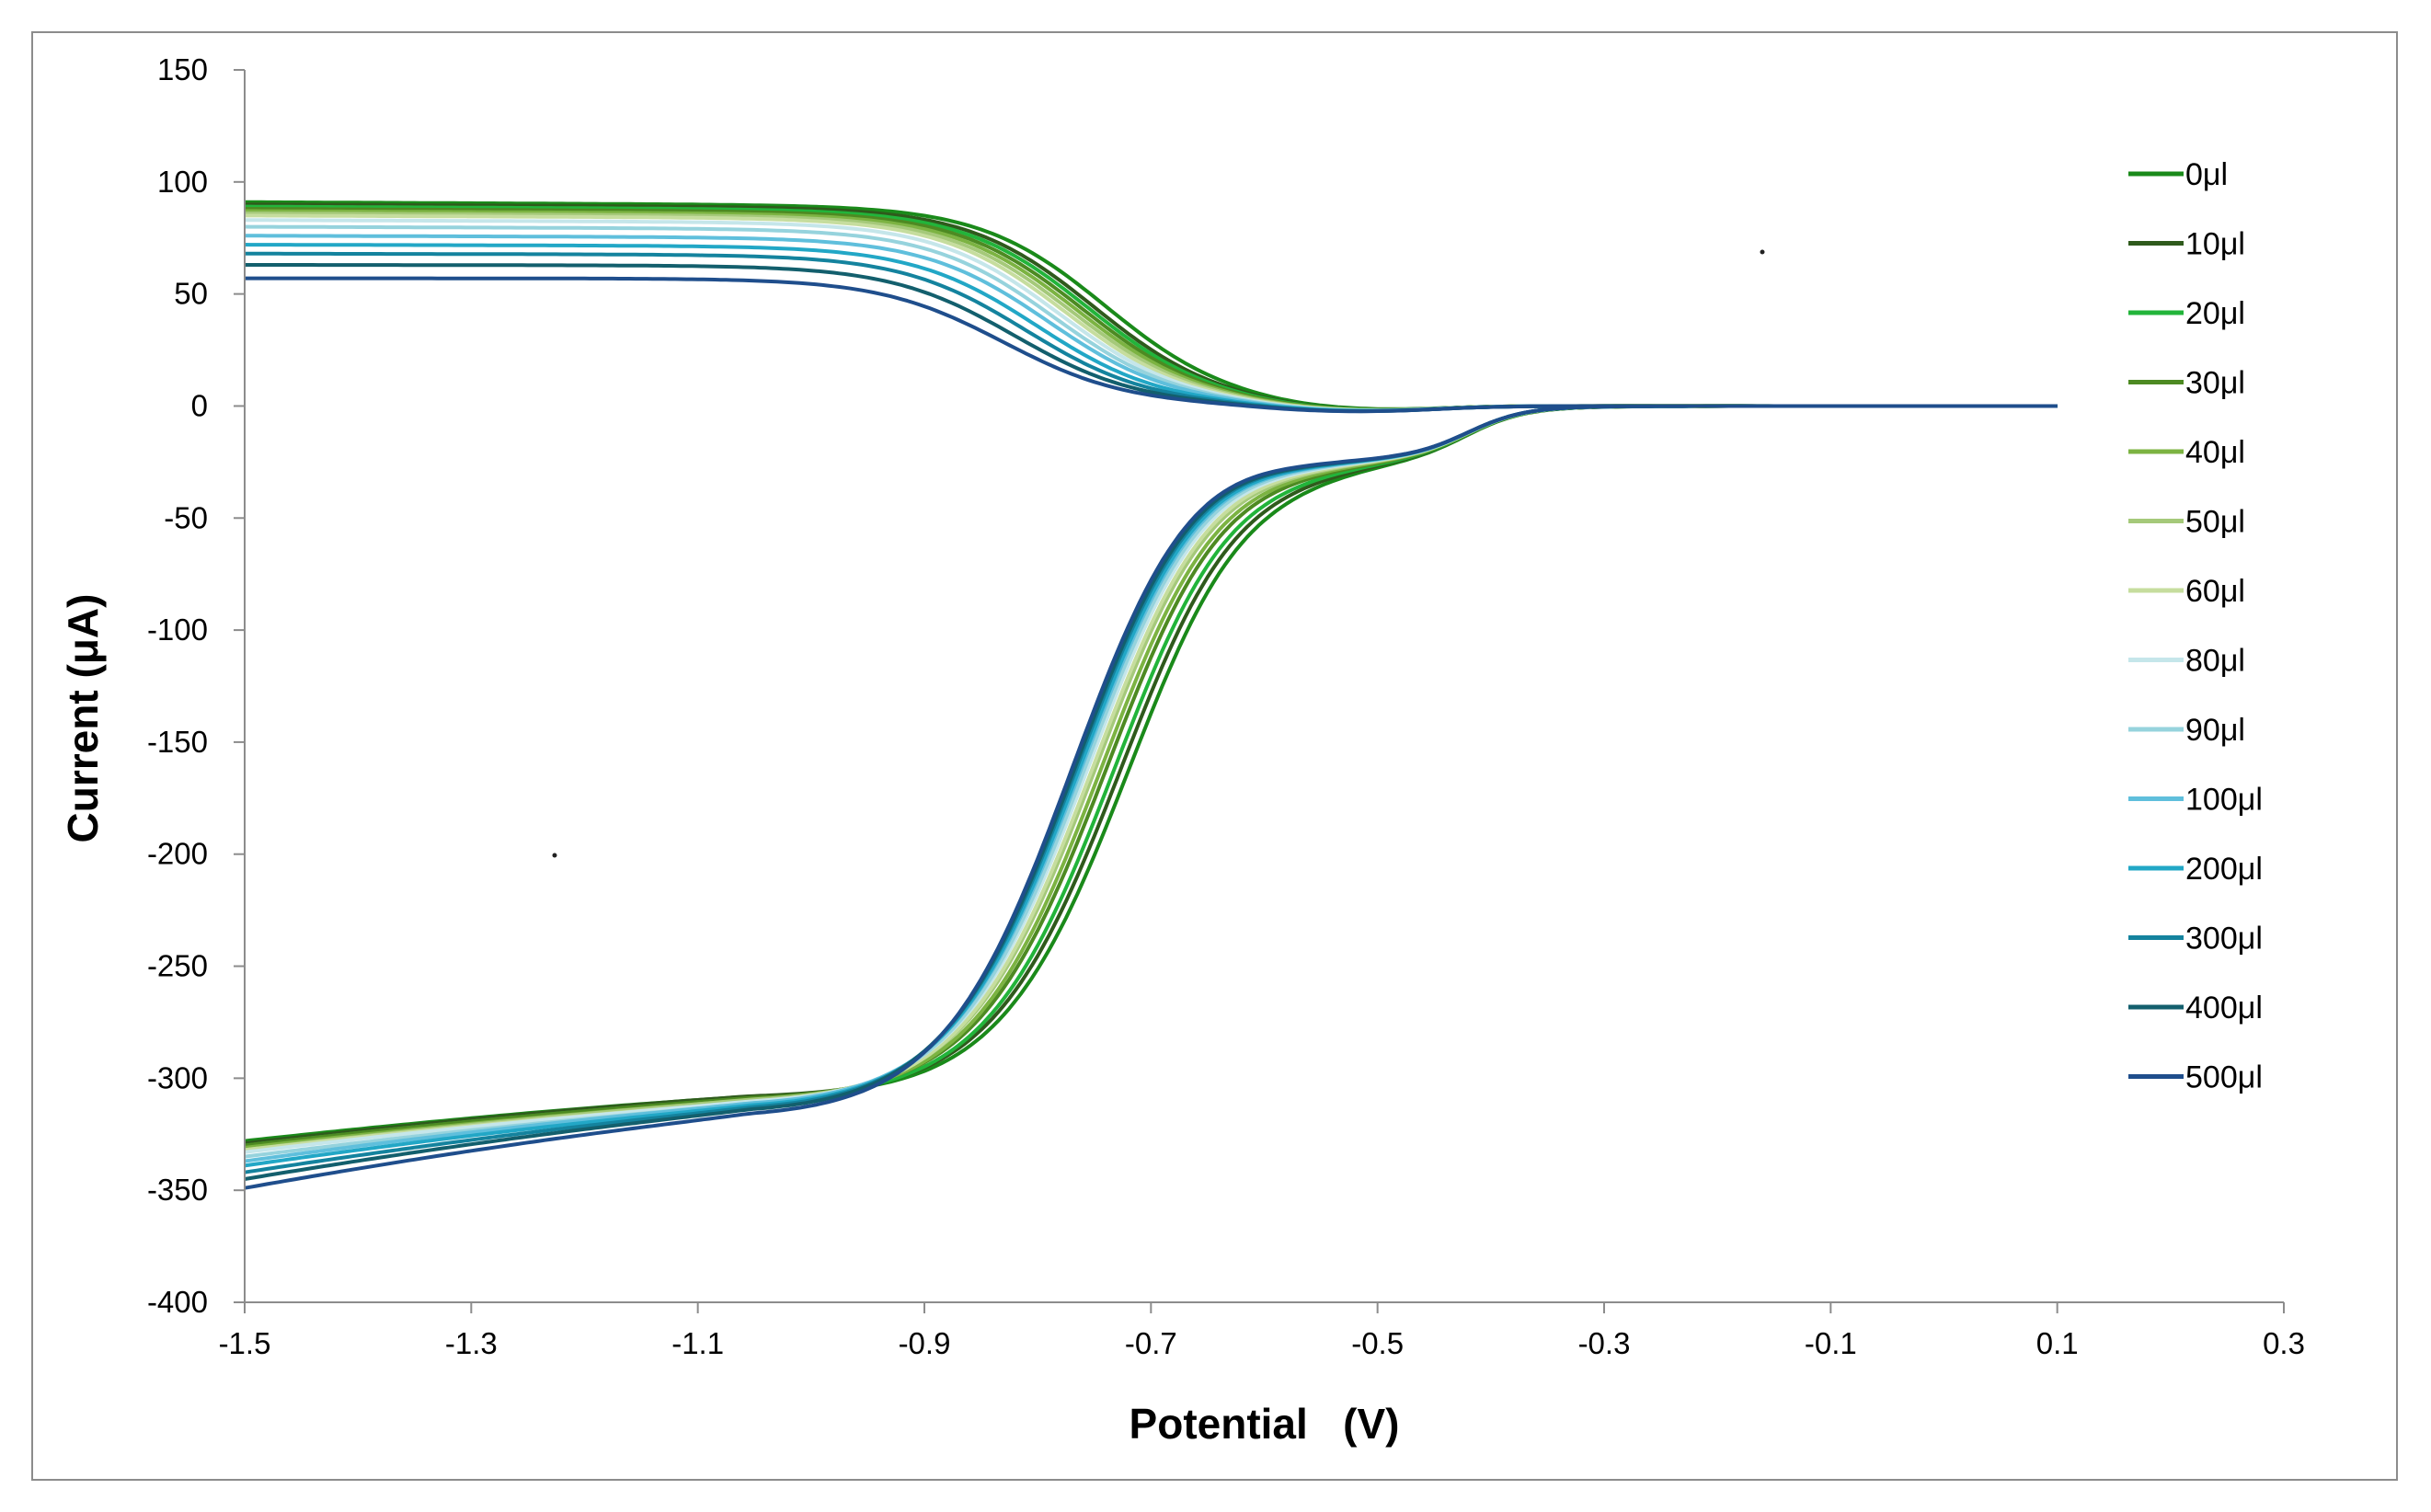  Describe the element at coordinates (2215, 383) in the screenshot. I see `legend-label: 30μl` at that location.